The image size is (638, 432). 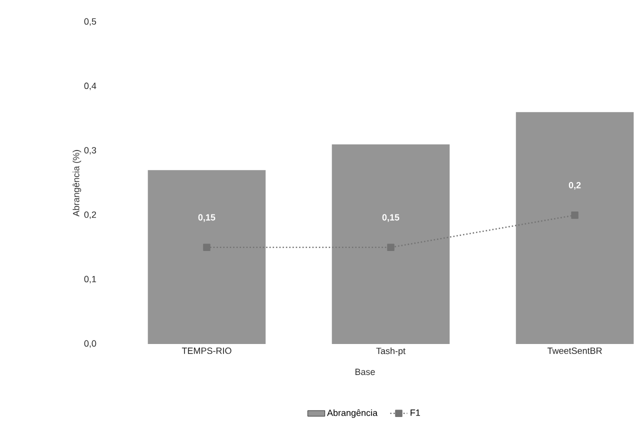 I want to click on legend-label: Abrangência, so click(x=352, y=413).